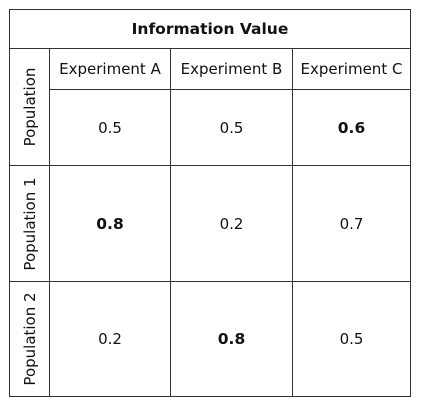 This screenshot has height=408, width=421. What do you see at coordinates (351, 127) in the screenshot?
I see `table-cell: 0.6` at bounding box center [351, 127].